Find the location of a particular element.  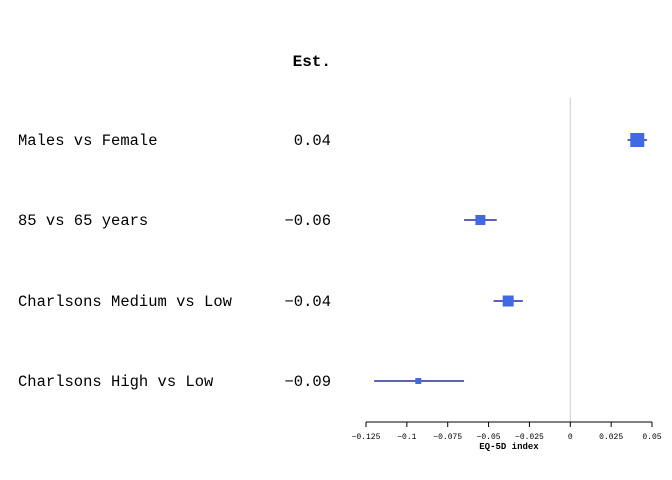

x-tick-label: −0.125 is located at coordinates (366, 437).